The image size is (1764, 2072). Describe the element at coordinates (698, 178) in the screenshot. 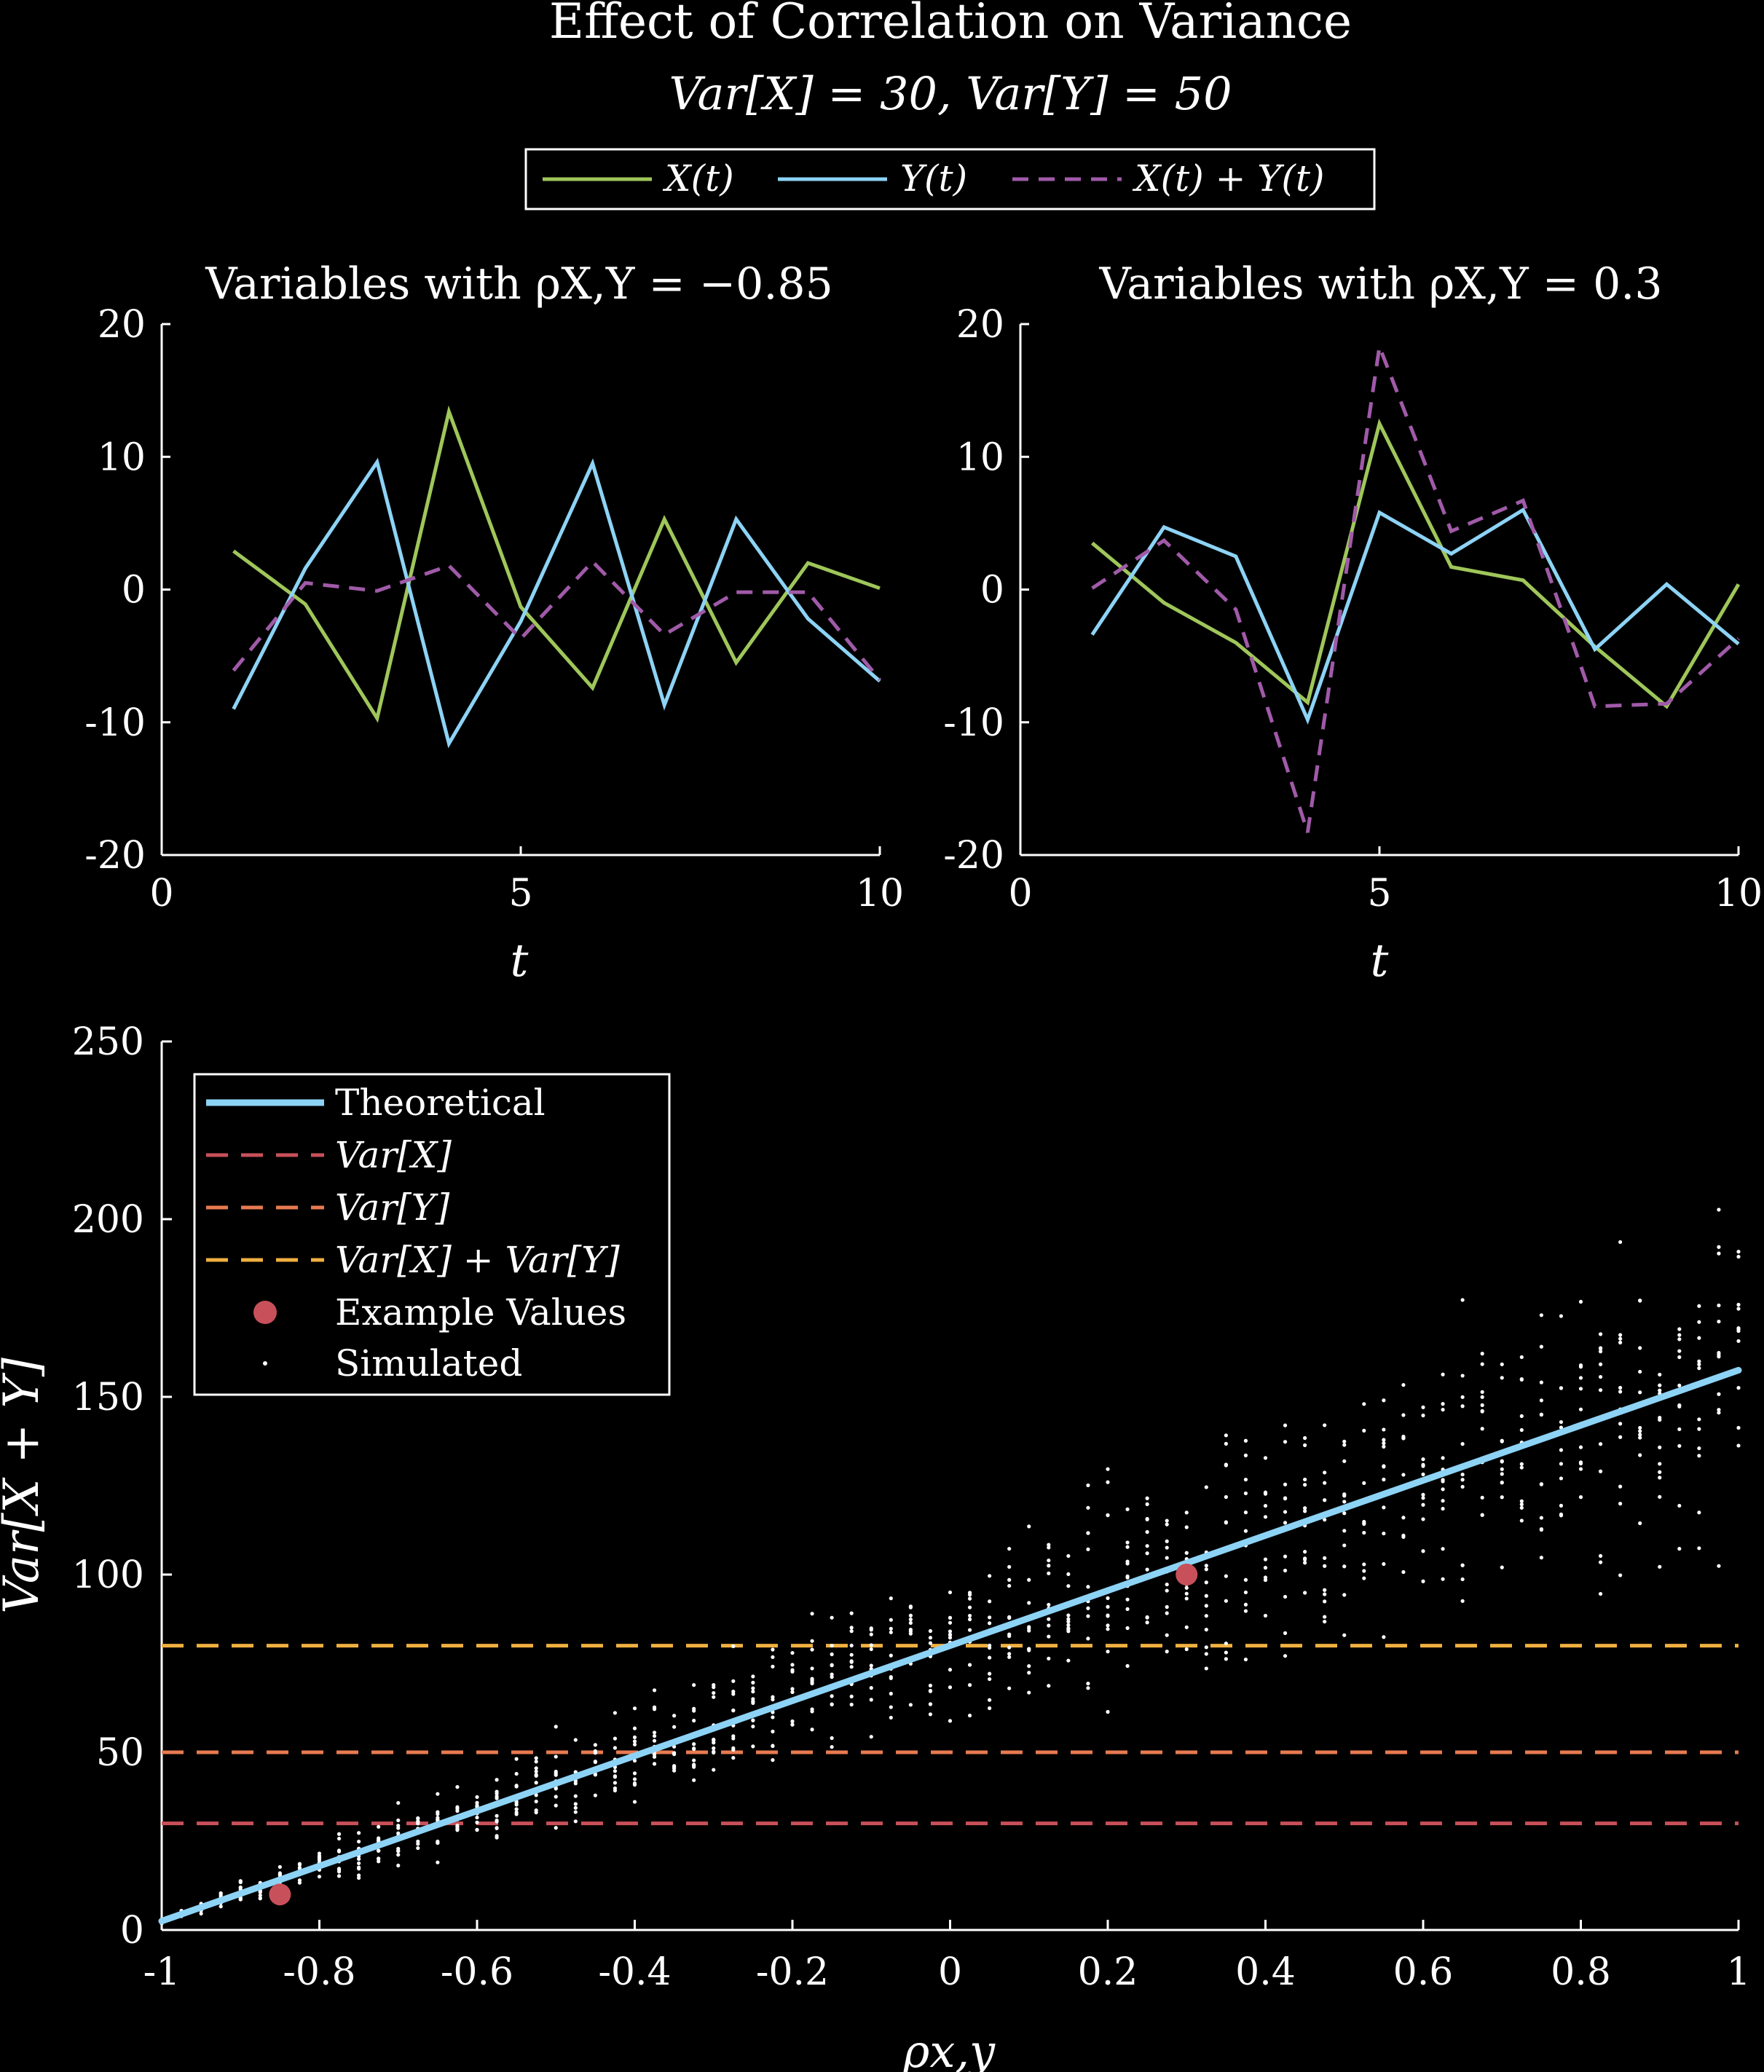

I see `top-legend-label-0: X(t)` at that location.